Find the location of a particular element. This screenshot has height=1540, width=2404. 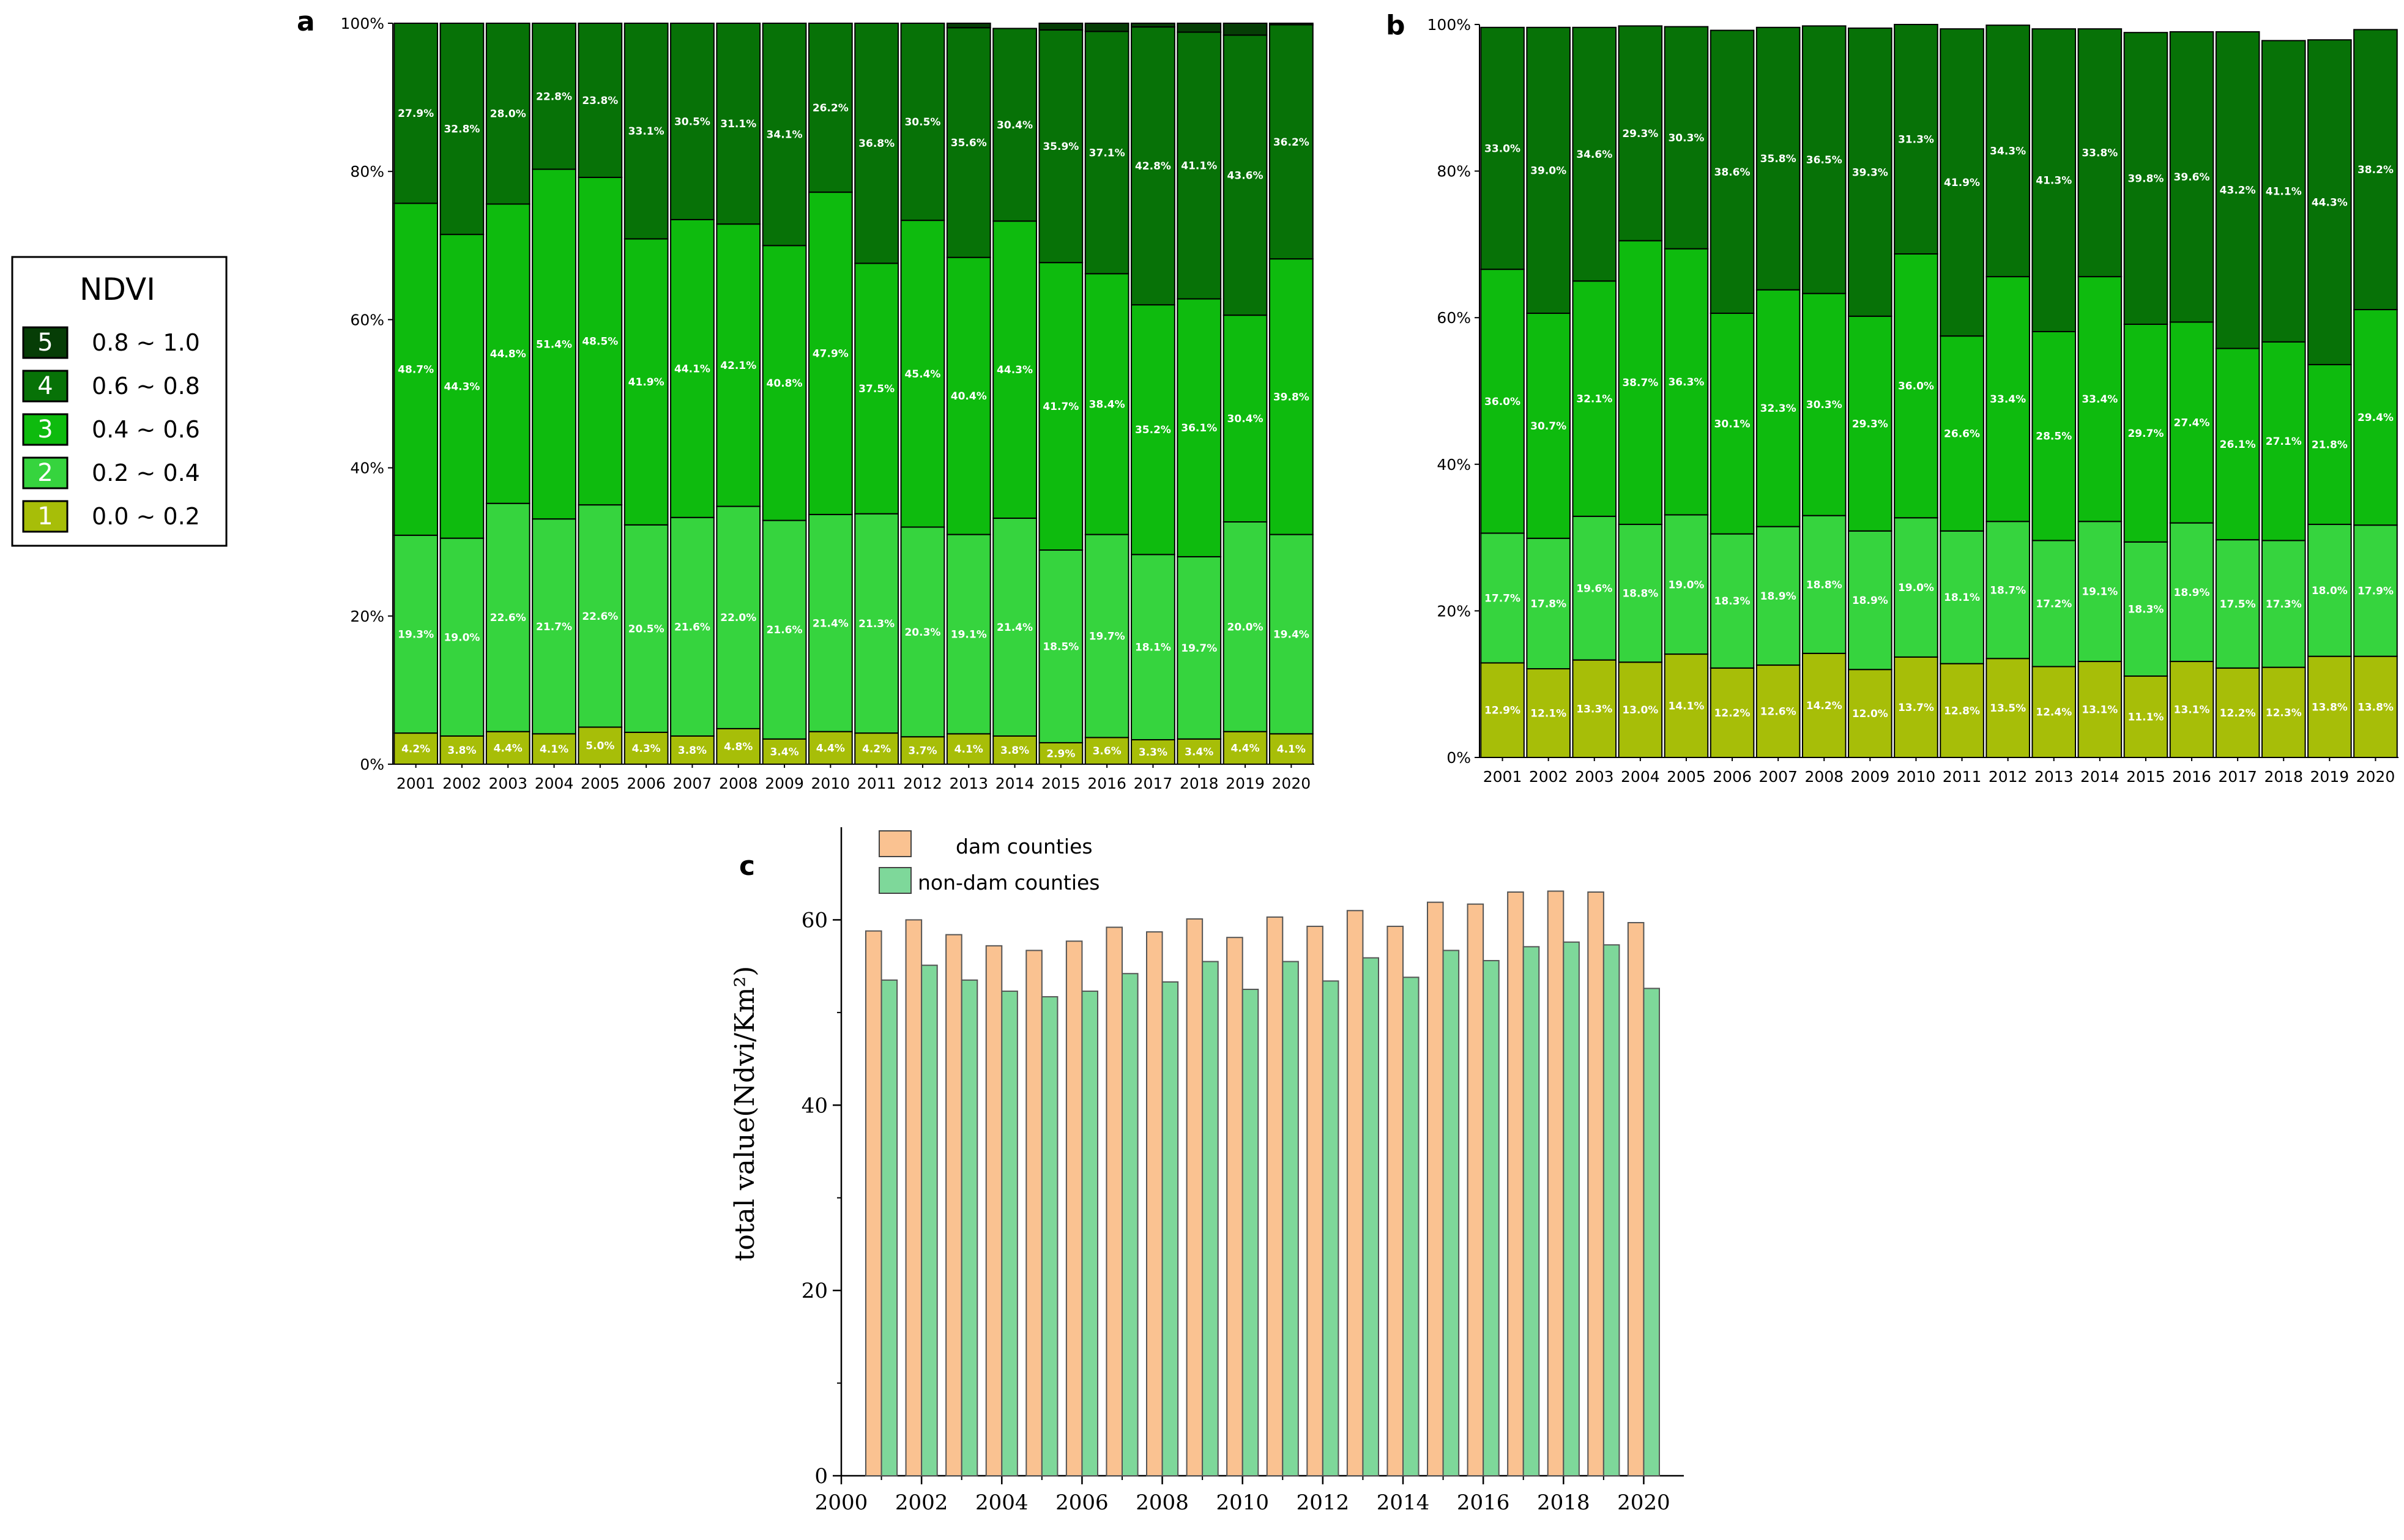

data-label-b: 26.6% is located at coordinates (1962, 434).